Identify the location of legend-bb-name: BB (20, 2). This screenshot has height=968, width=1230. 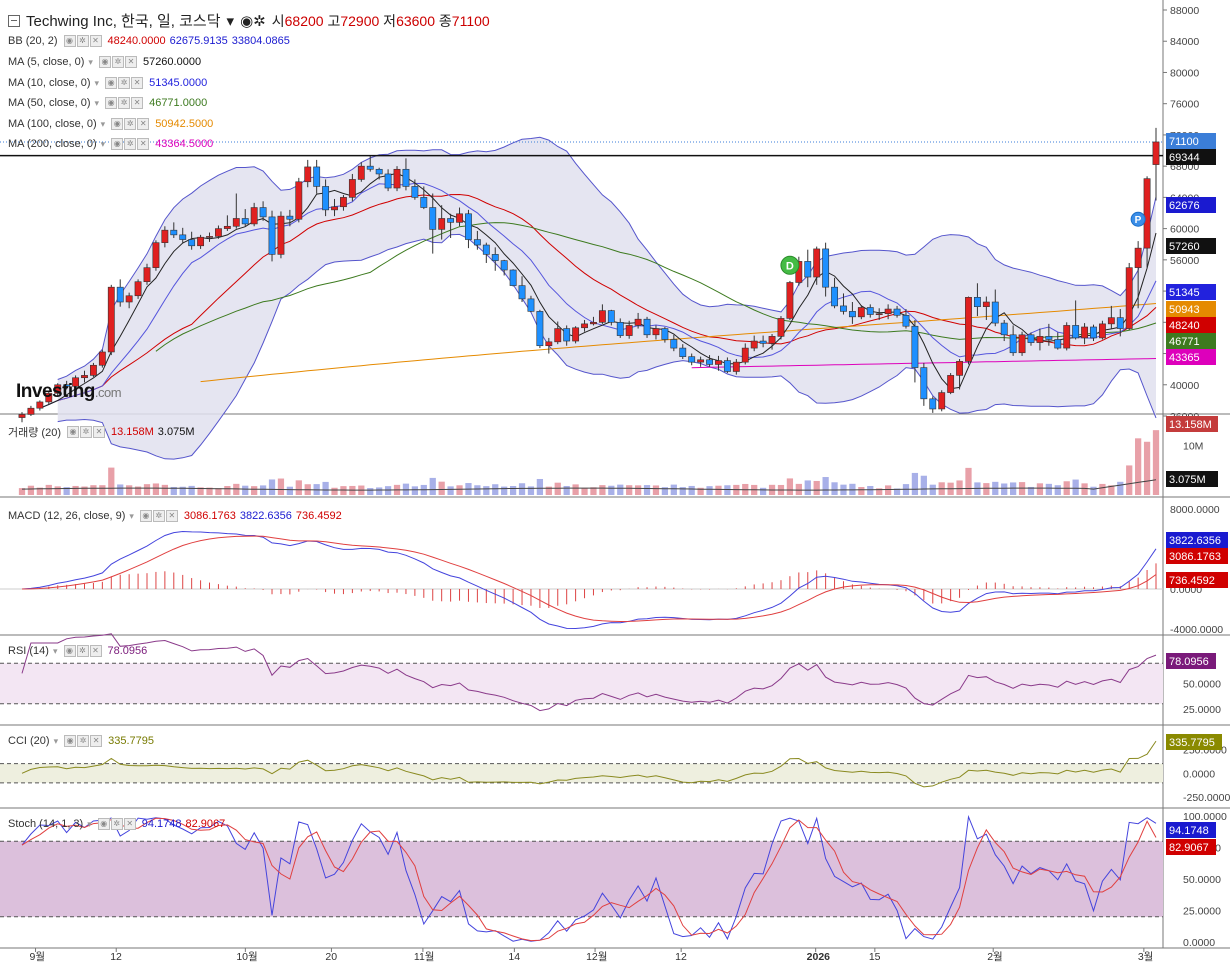
(33, 41).